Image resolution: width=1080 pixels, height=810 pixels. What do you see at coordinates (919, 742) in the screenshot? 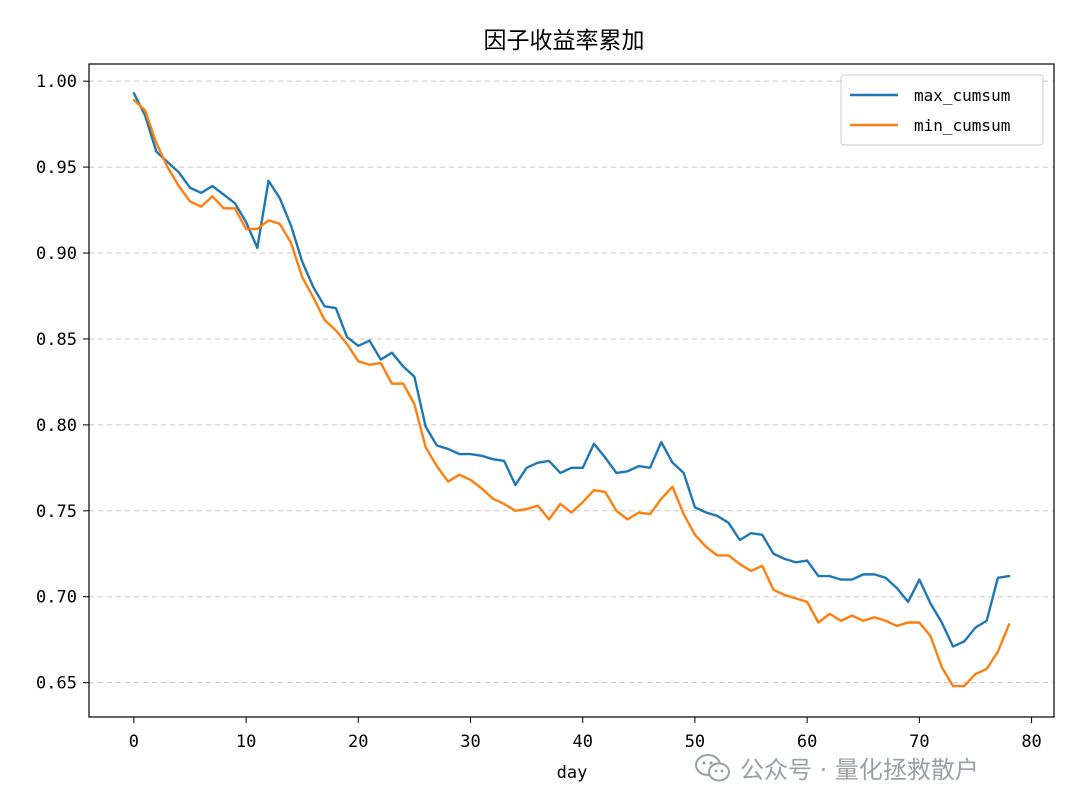
I see `x-tick-label: 70` at bounding box center [919, 742].